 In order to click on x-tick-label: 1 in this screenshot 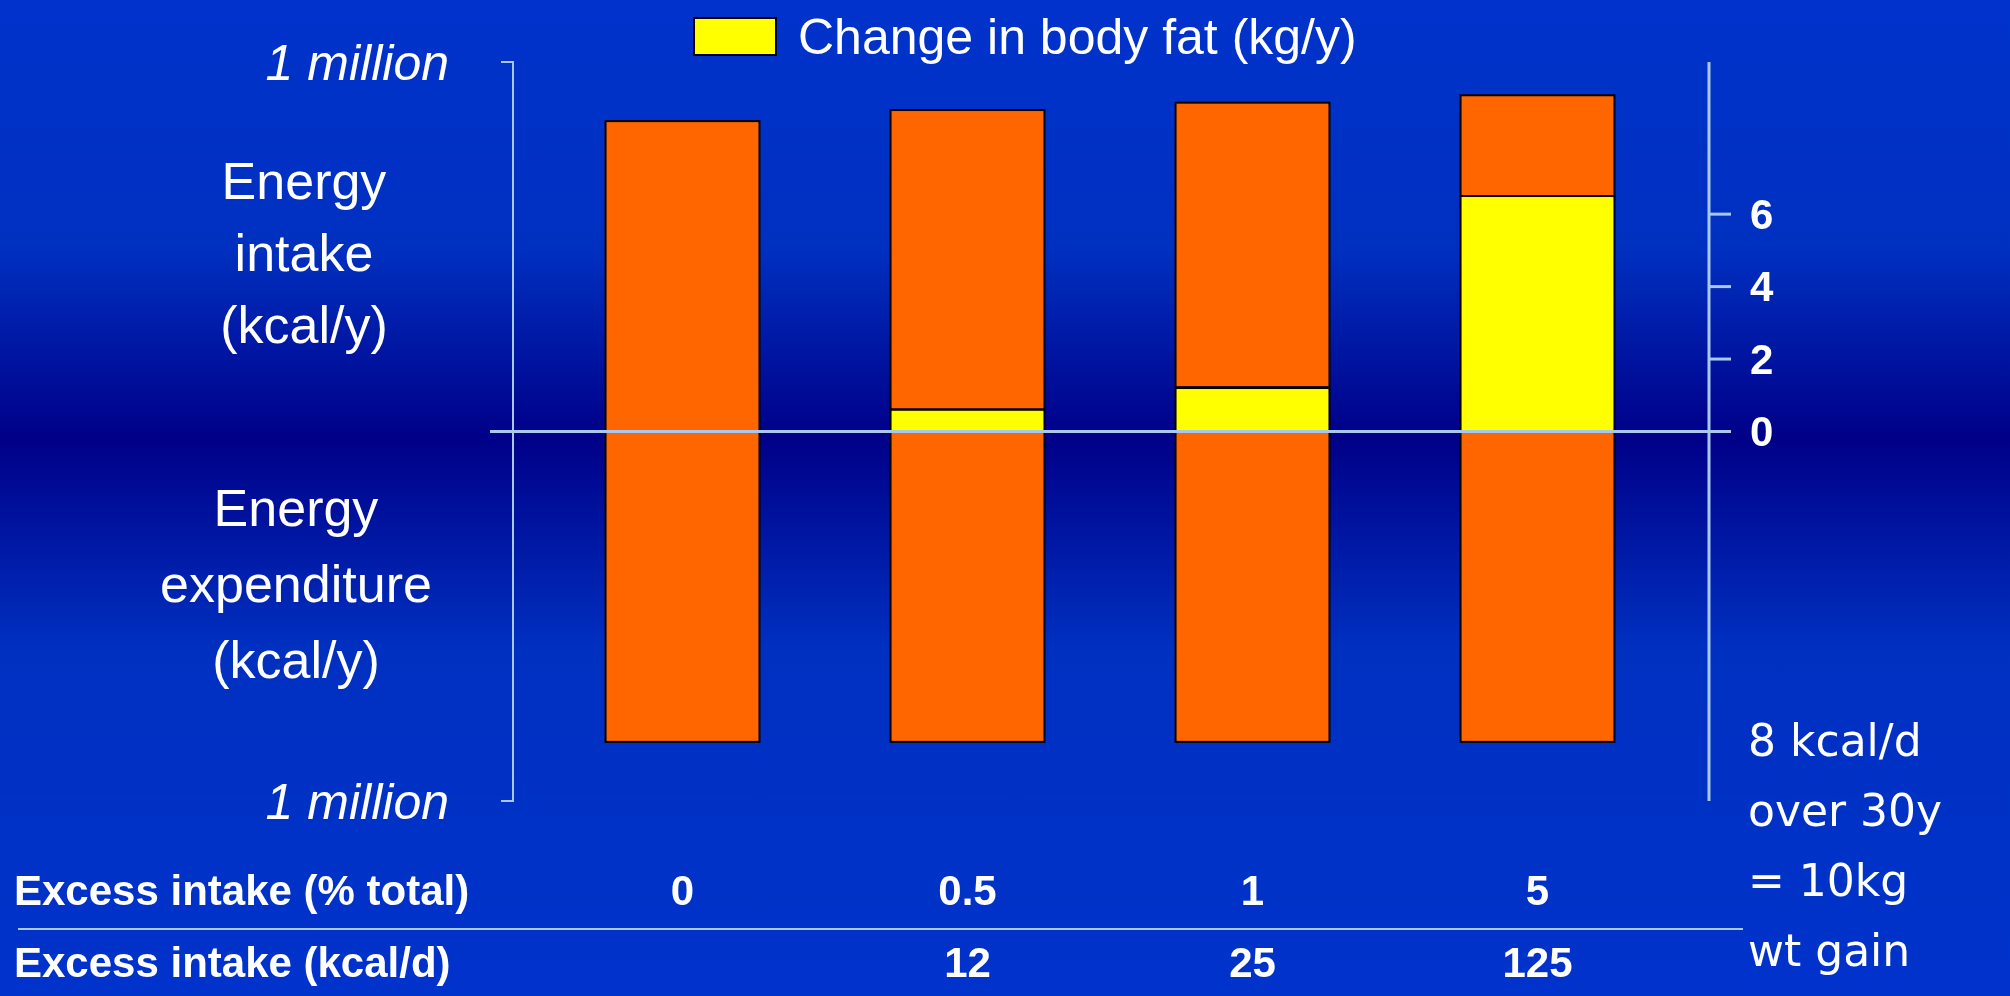, I will do `click(1252, 890)`.